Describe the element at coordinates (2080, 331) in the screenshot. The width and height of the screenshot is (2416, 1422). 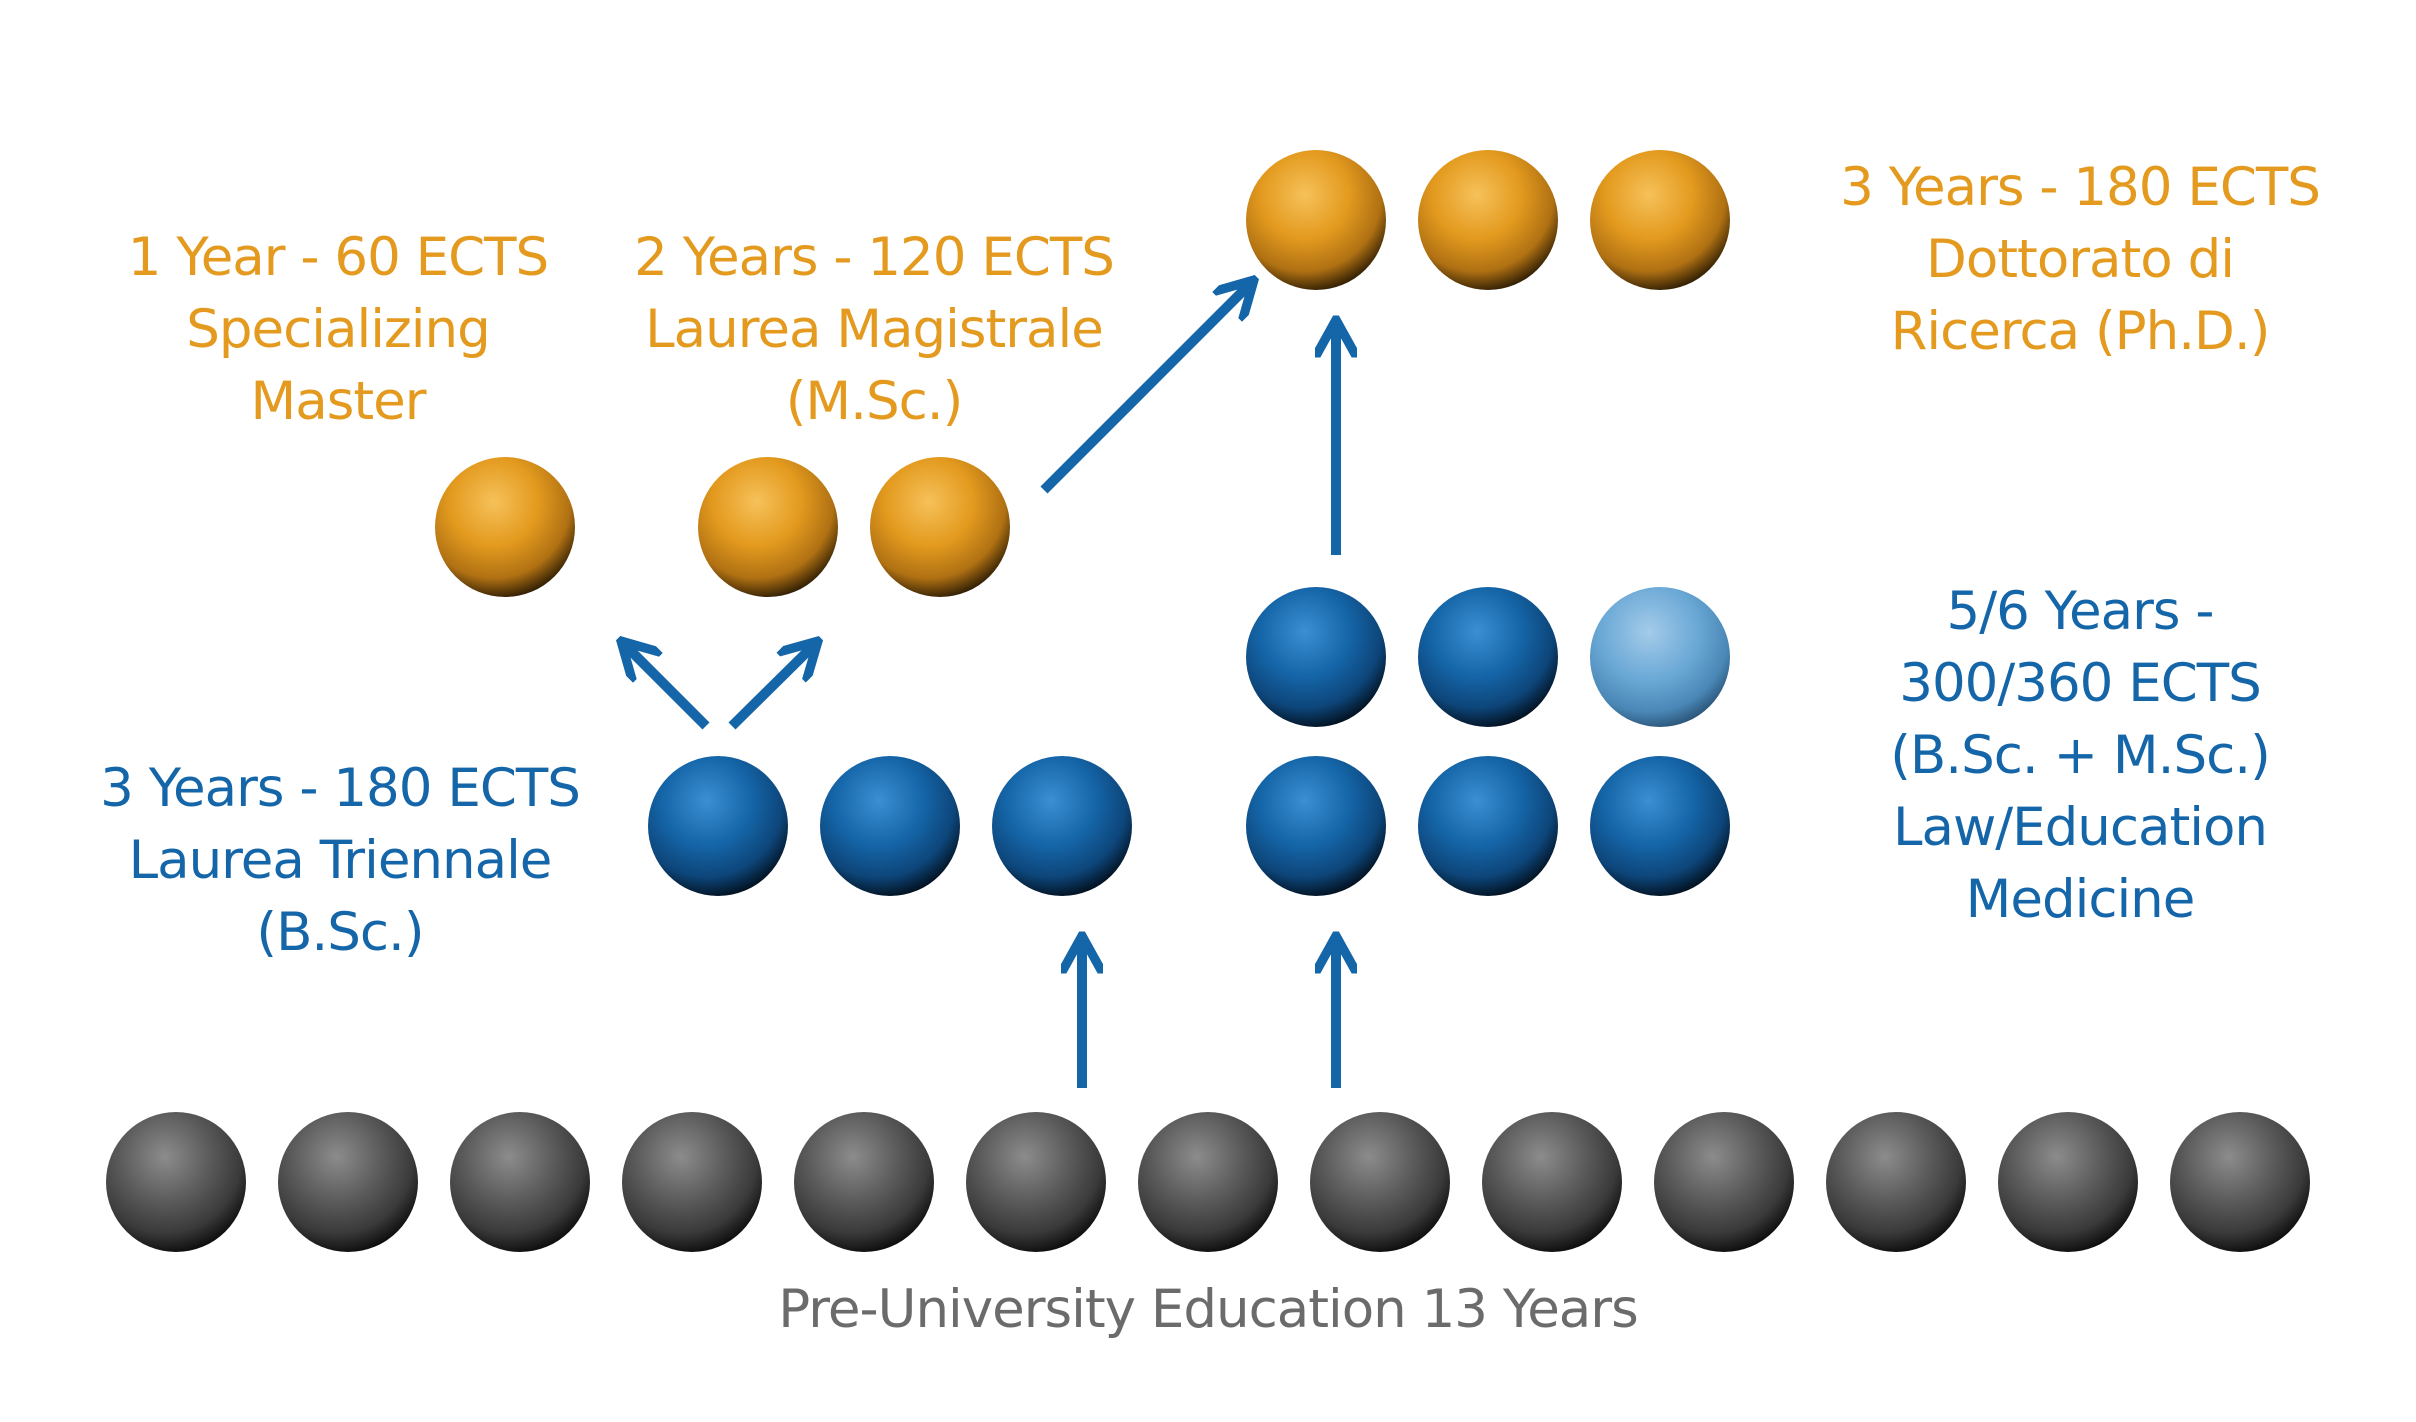
I see `dottorato-label-line-3: Ricerca (Ph.D.)` at that location.